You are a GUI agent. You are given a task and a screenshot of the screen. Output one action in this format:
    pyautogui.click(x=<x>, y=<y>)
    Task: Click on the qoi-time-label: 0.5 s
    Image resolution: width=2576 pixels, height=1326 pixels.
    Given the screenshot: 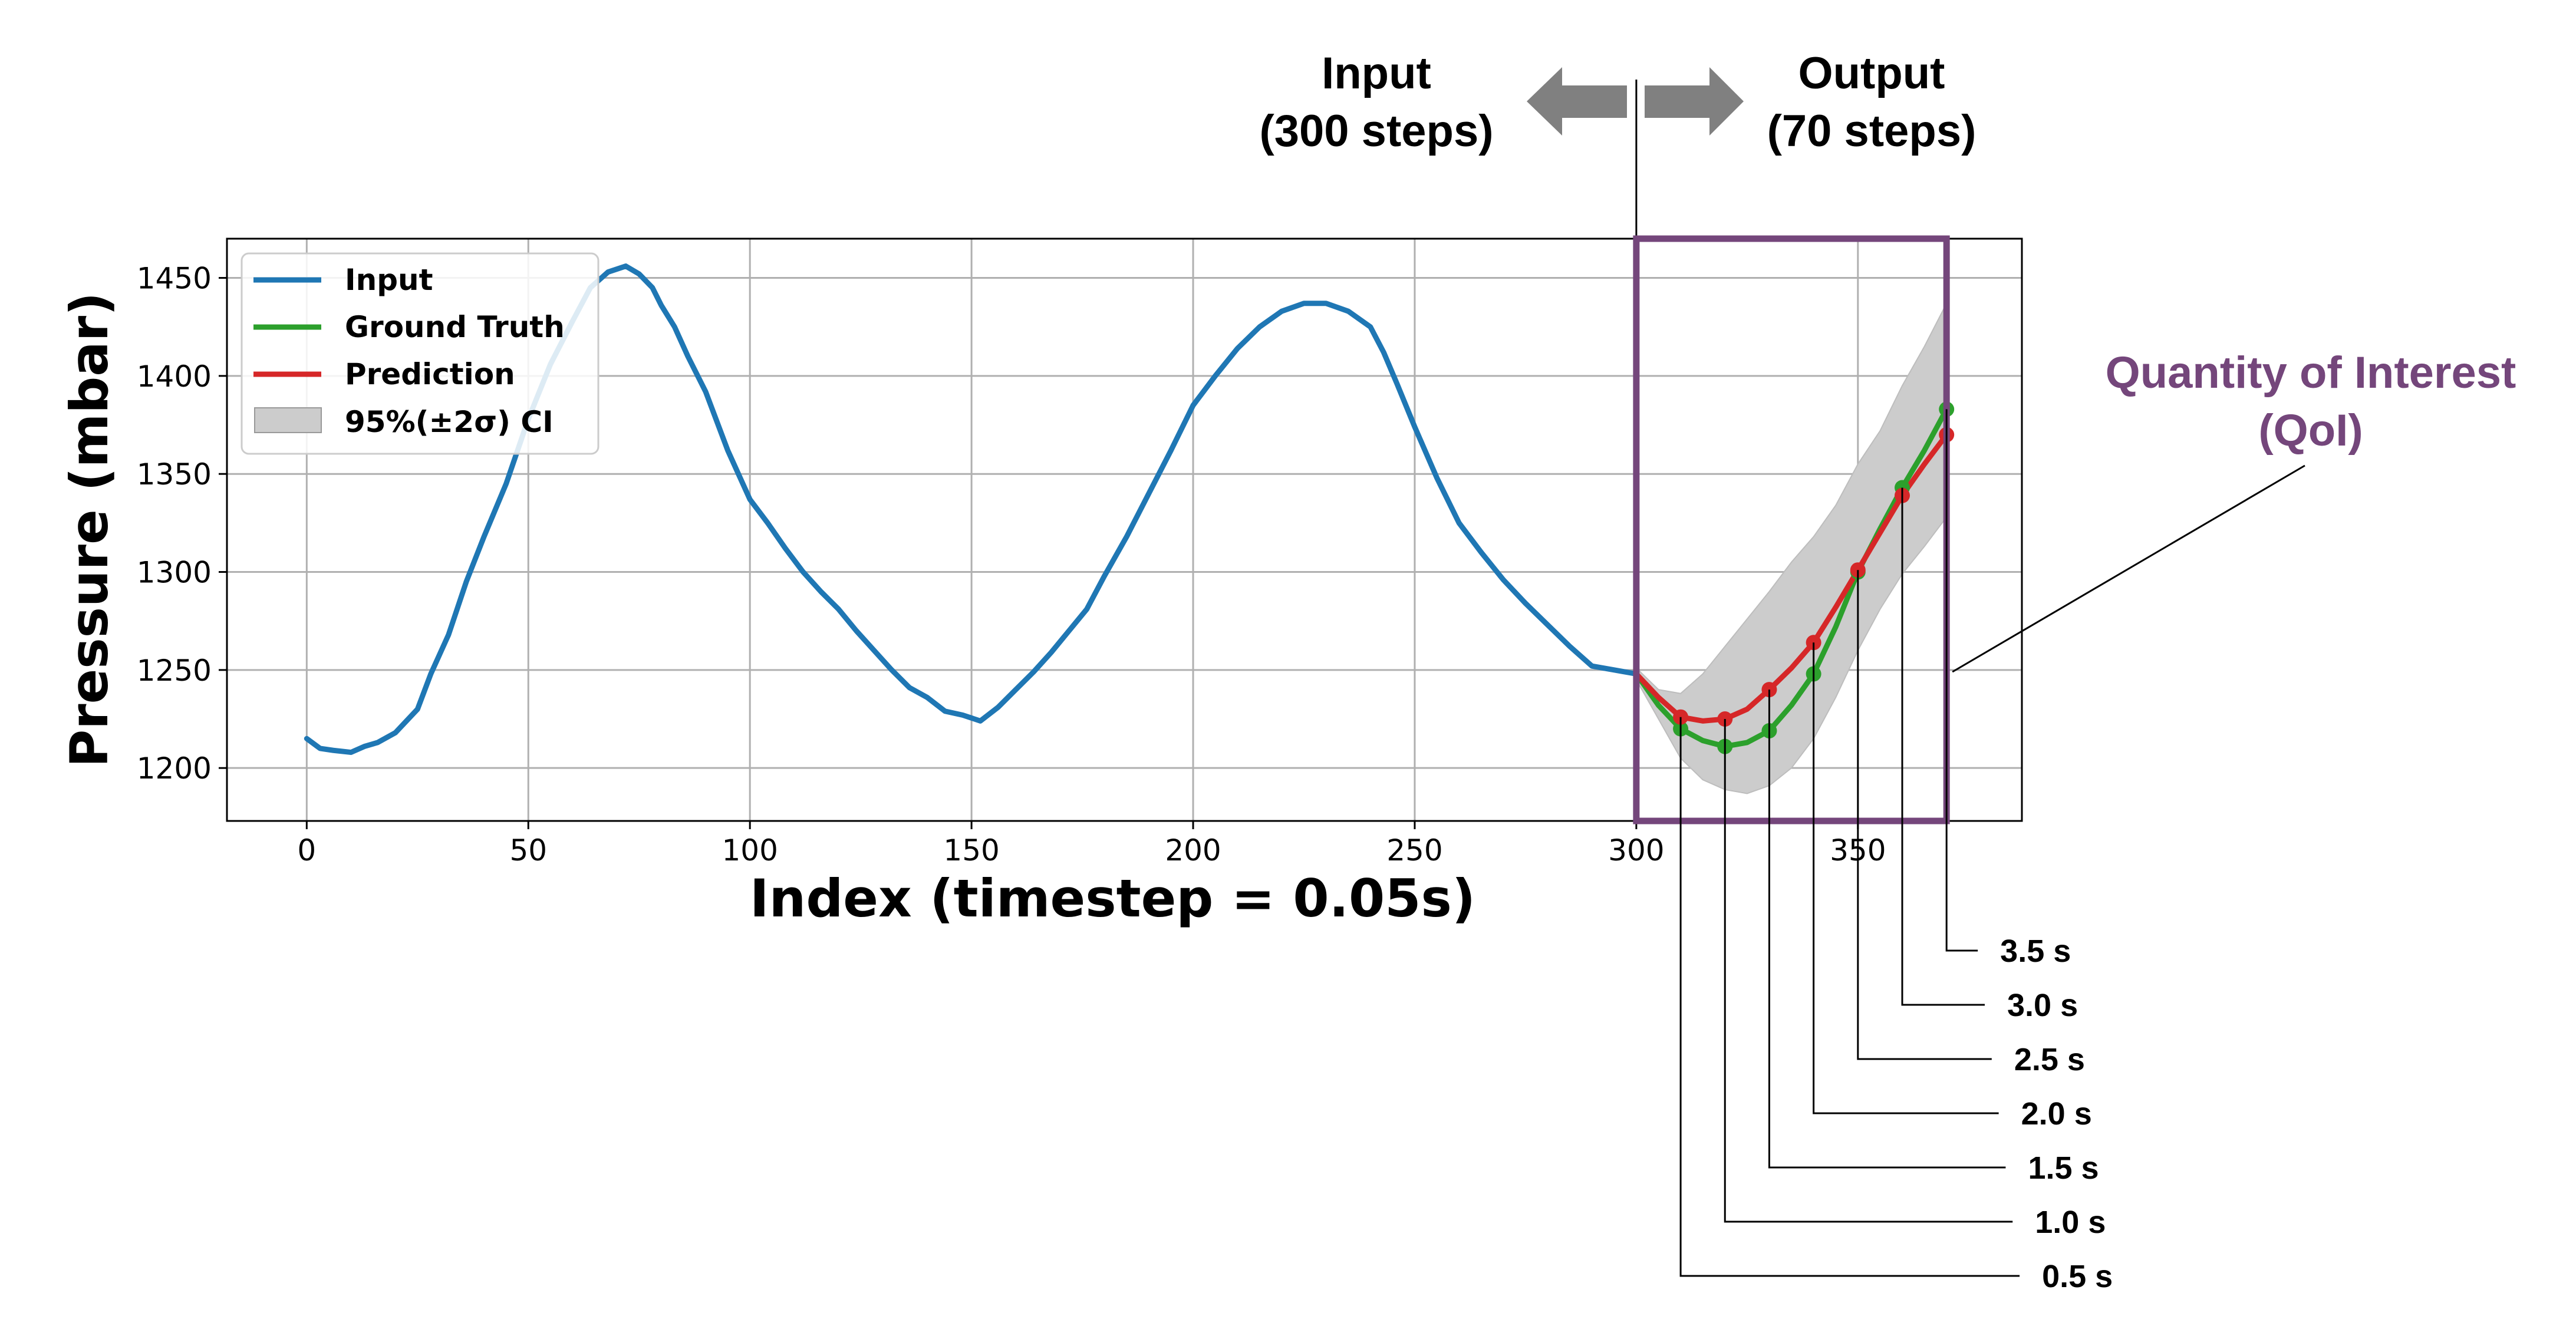 What is the action you would take?
    pyautogui.click(x=2077, y=1277)
    